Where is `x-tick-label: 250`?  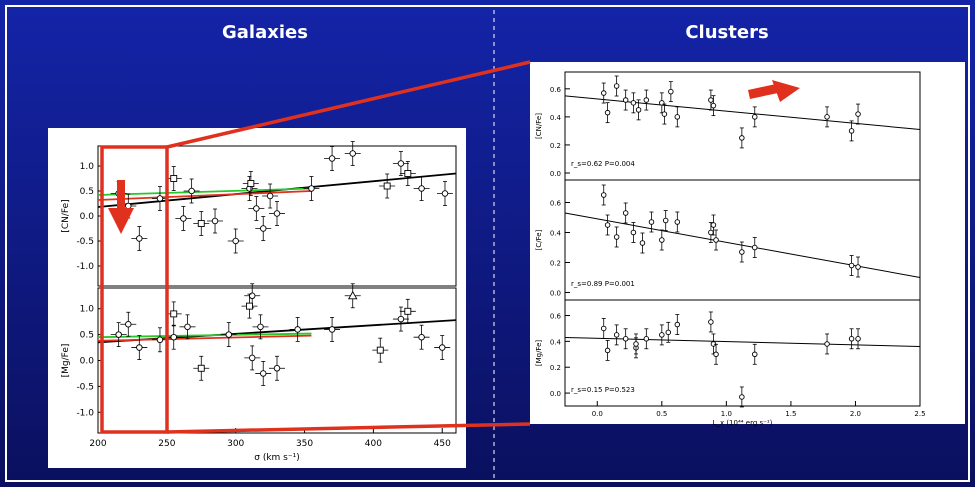
x-tick-label: 250 is located at coordinates (166, 444).